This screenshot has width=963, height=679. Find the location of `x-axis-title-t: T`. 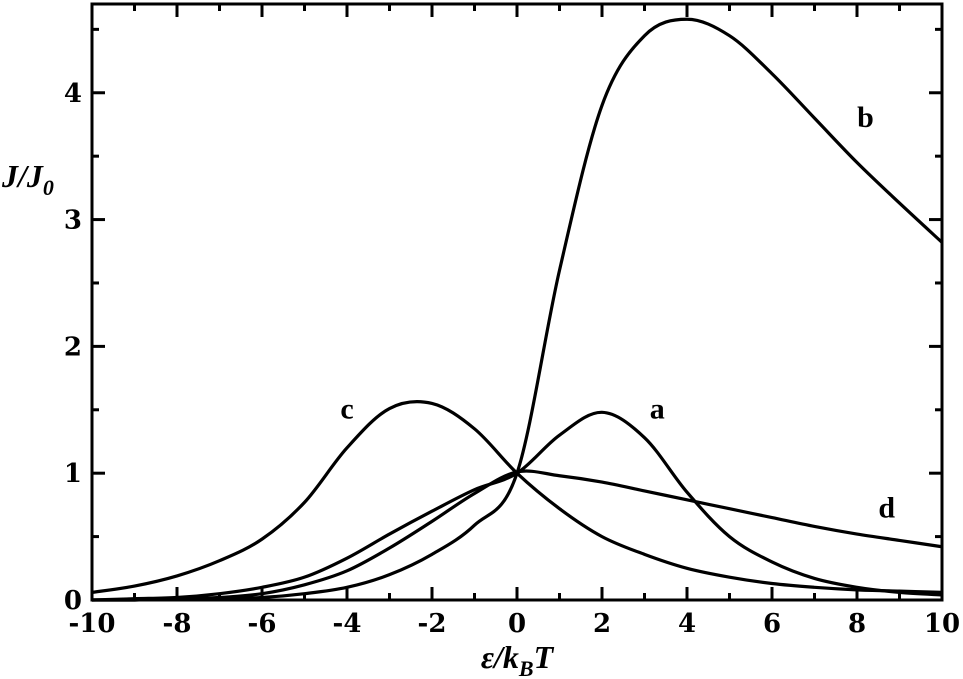

x-axis-title-t: T is located at coordinates (544, 657).